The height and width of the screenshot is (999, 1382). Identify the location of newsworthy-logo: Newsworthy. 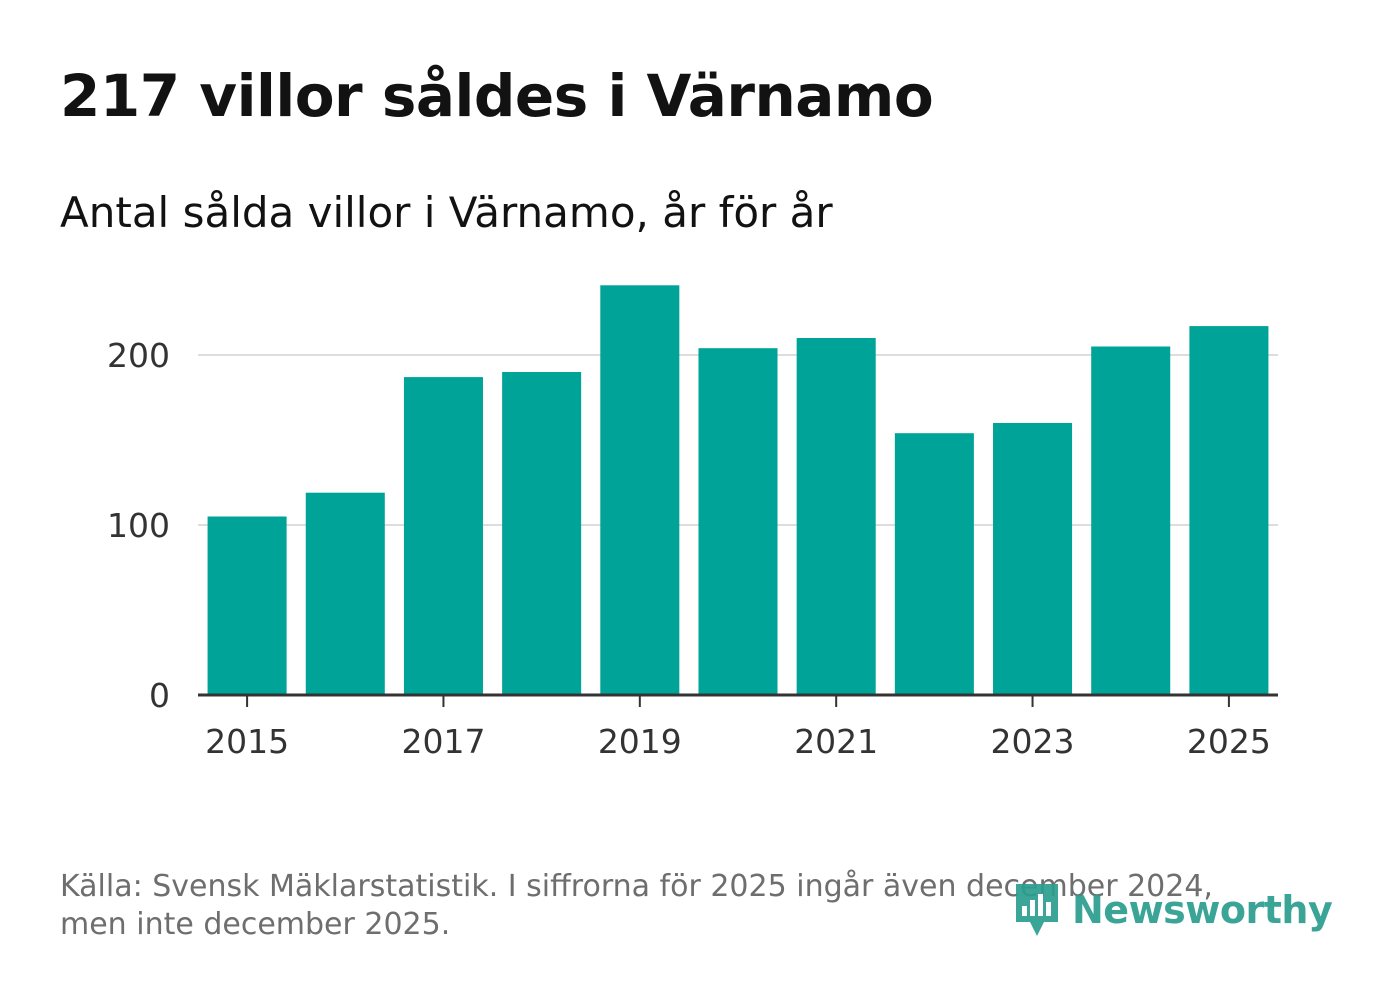
(1172, 910).